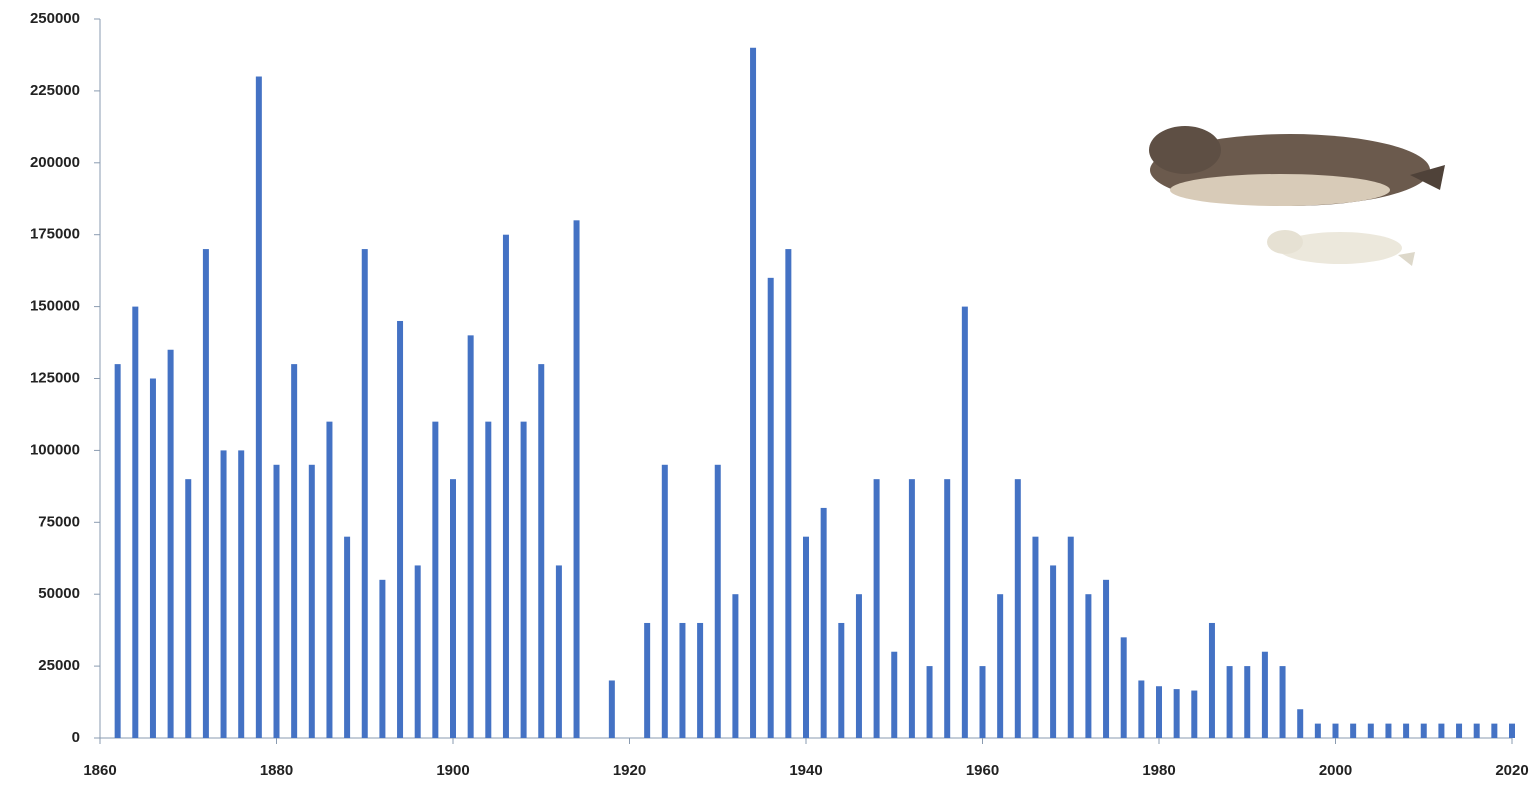 Image resolution: width=1536 pixels, height=793 pixels. What do you see at coordinates (59, 593) in the screenshot?
I see `y-tick-label: 50000` at bounding box center [59, 593].